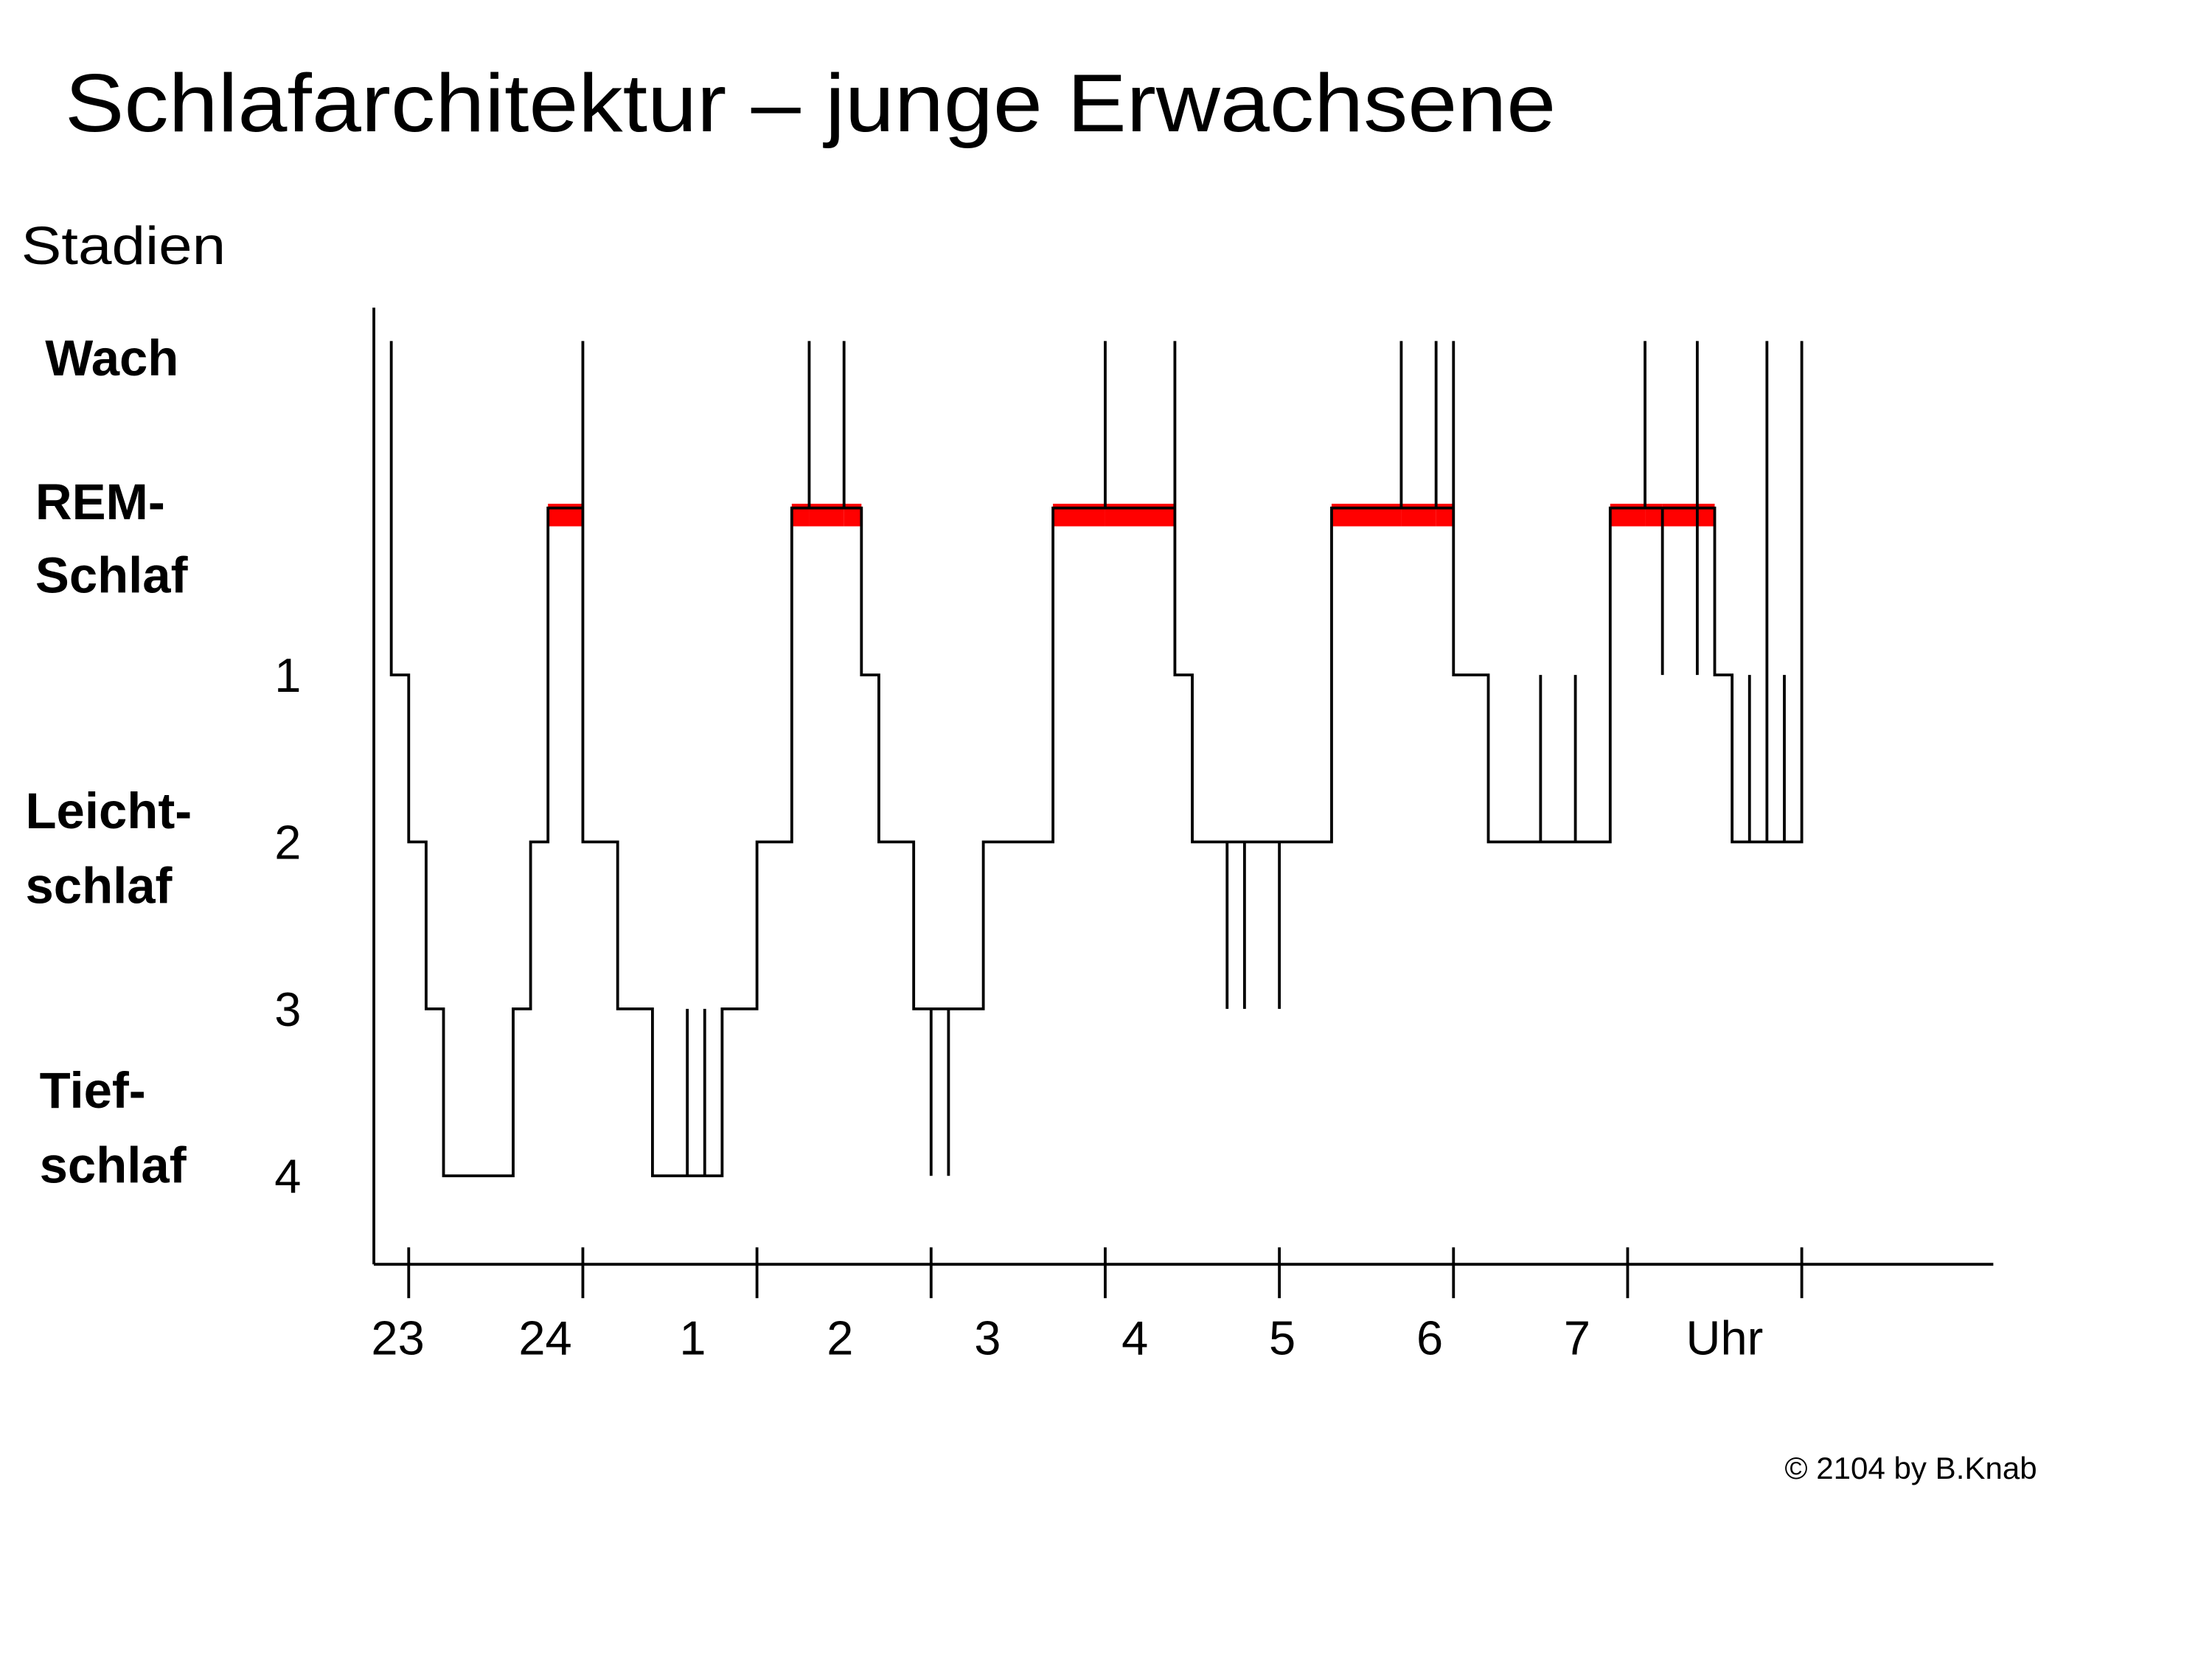 This screenshot has width=2212, height=1658. I want to click on y-tick-label: 1, so click(287, 675).